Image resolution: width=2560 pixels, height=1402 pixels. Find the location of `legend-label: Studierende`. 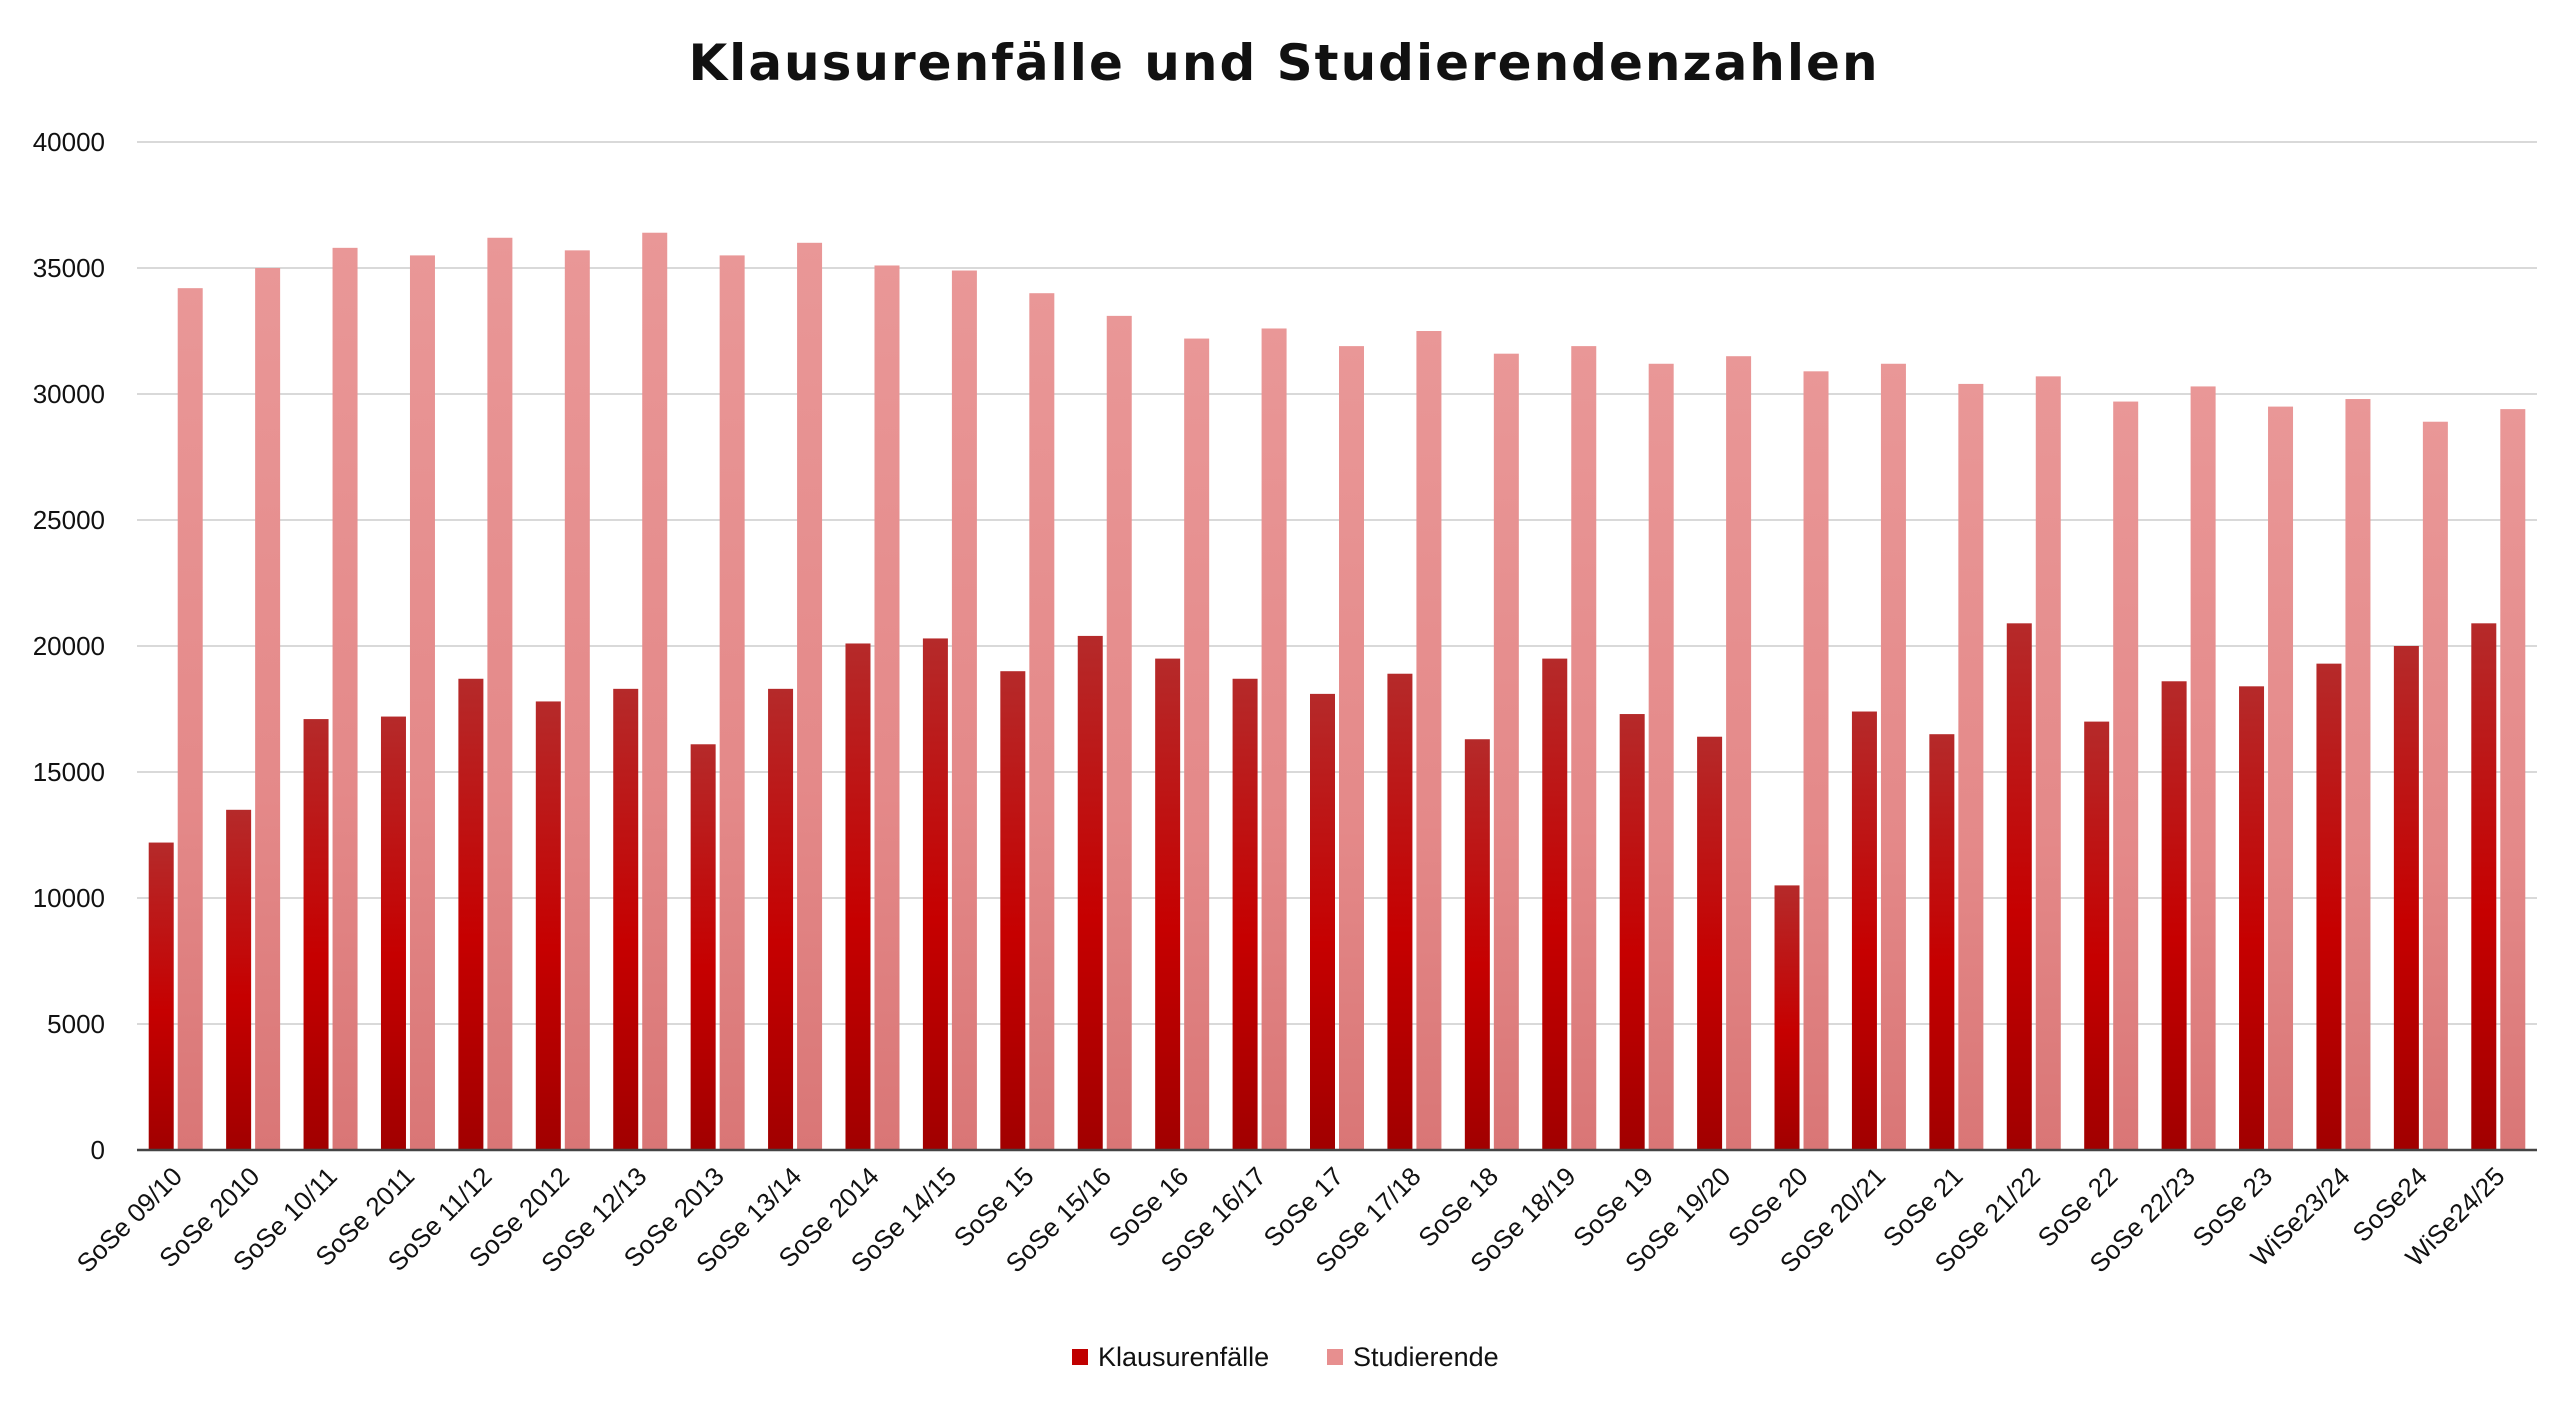

legend-label: Studierende is located at coordinates (1426, 1357).